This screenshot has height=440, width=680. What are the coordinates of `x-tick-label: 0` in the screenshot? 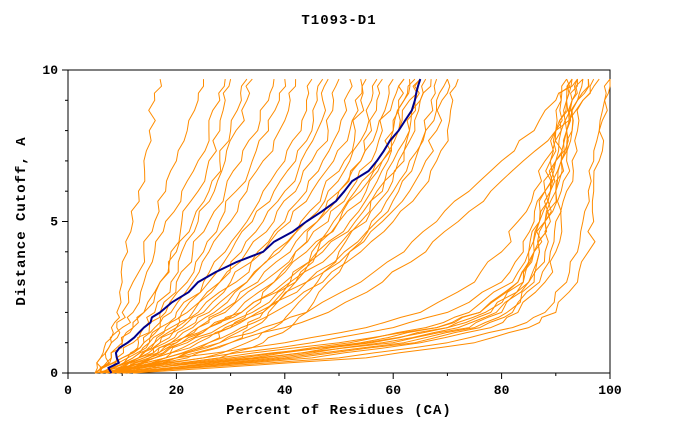 It's located at (68, 390).